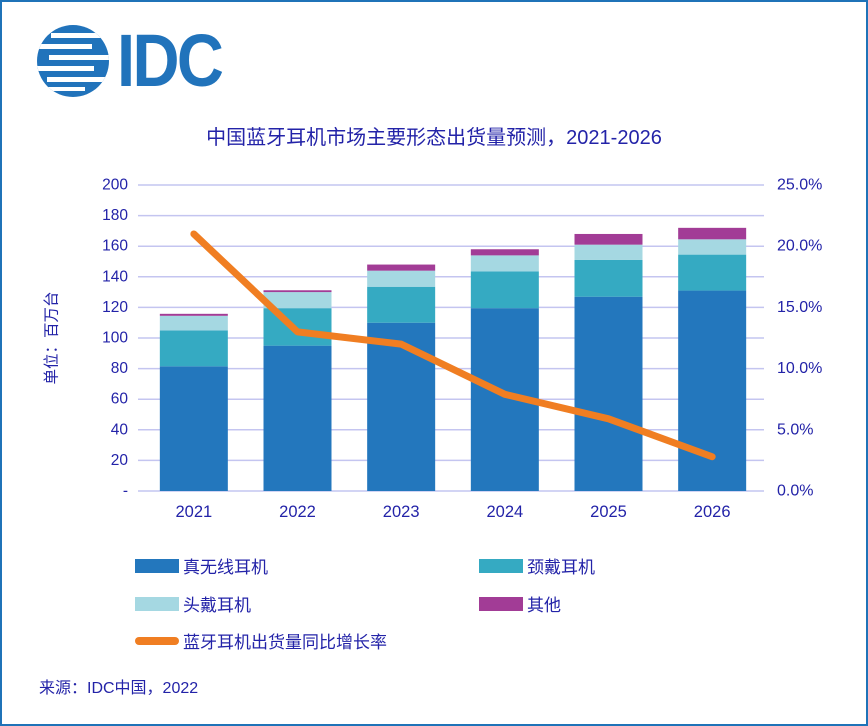  Describe the element at coordinates (799, 368) in the screenshot. I see `right-axis-tick: 10.0%` at that location.